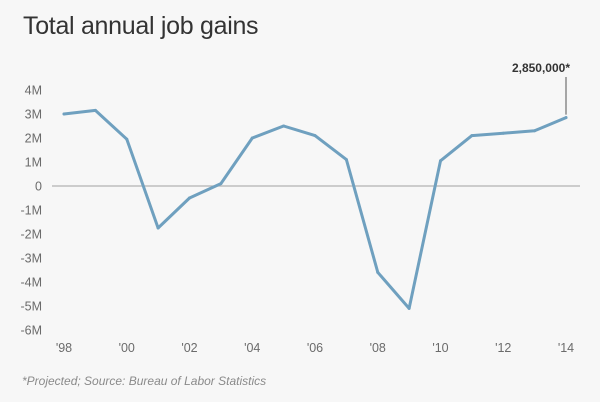 The height and width of the screenshot is (402, 600). What do you see at coordinates (127, 348) in the screenshot?
I see `x-tick-label: '00` at bounding box center [127, 348].